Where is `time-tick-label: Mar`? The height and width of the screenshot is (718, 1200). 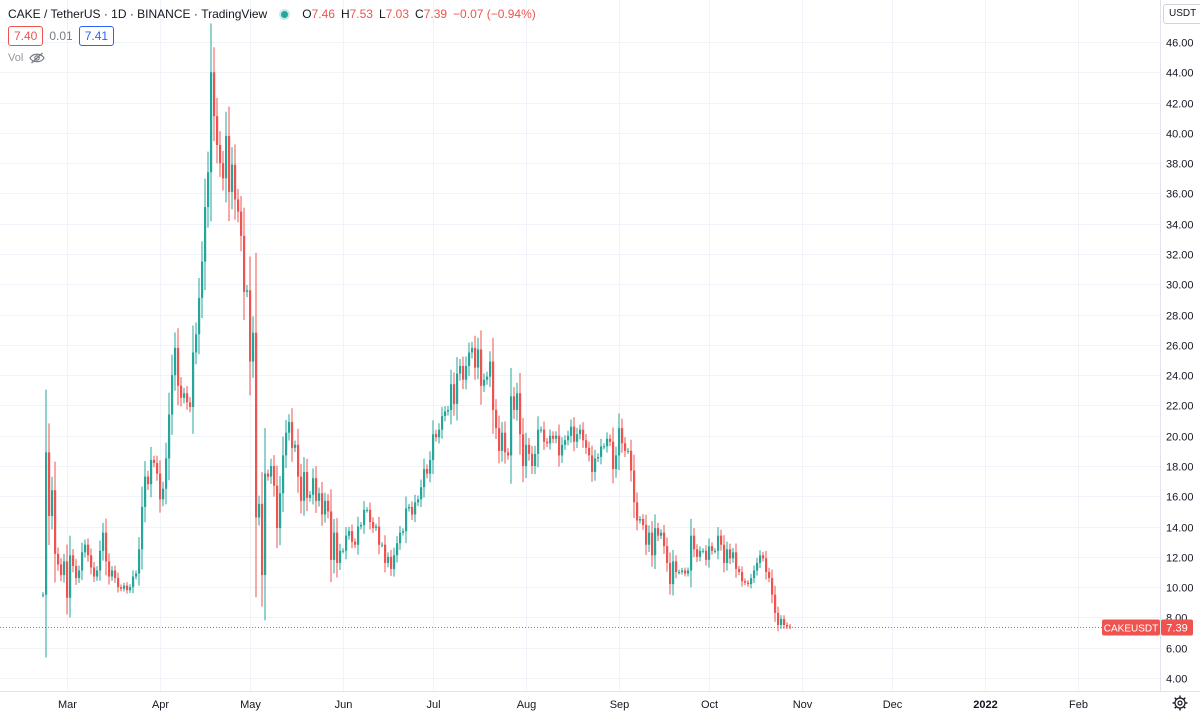
time-tick-label: Mar is located at coordinates (67, 705).